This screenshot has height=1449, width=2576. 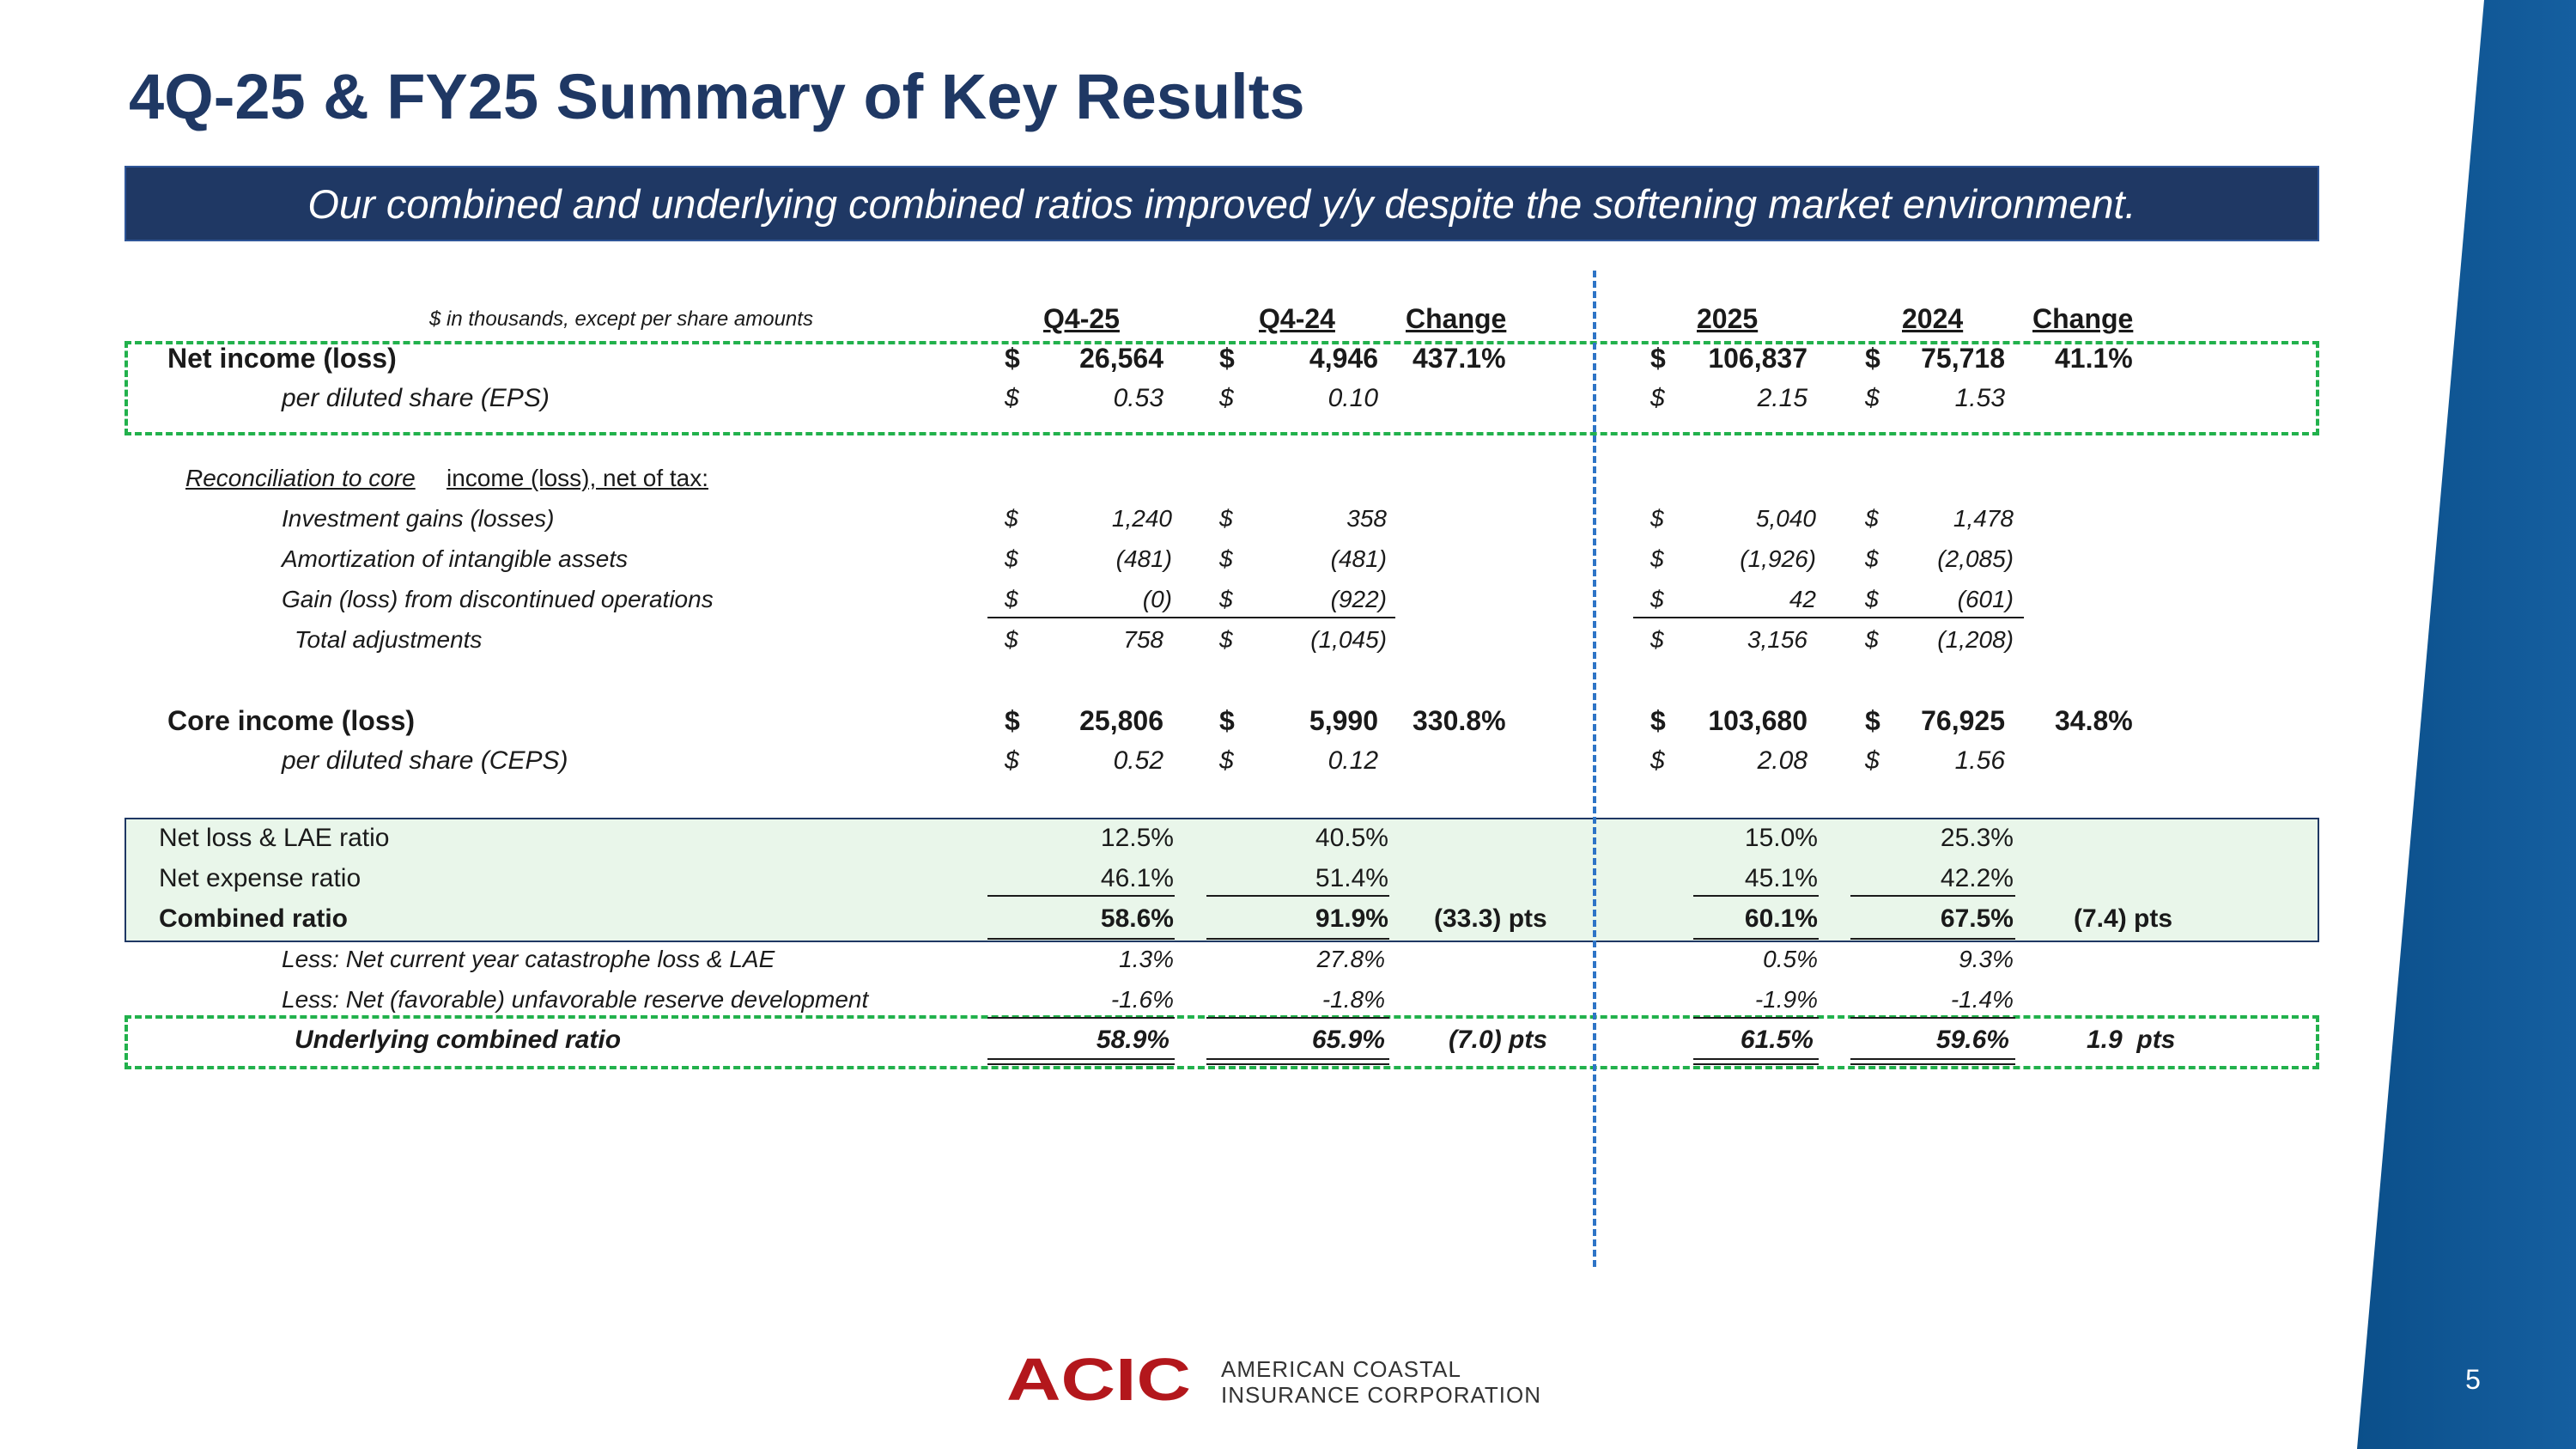 I want to click on slide-title: 4Q-25 & FY25 Summary of Key Results, so click(x=717, y=96).